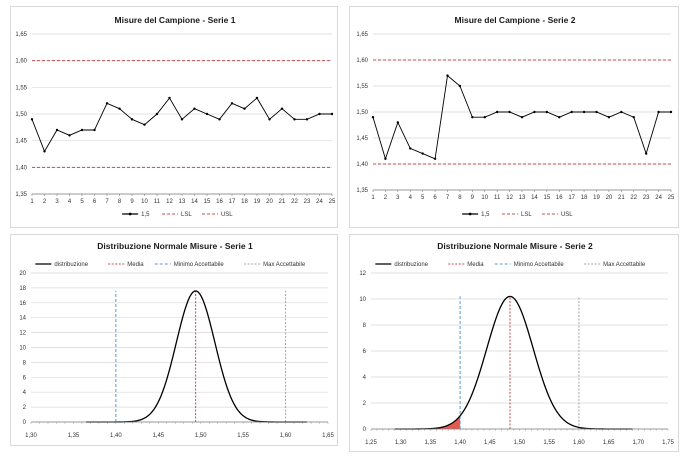 The width and height of the screenshot is (697, 466). Describe the element at coordinates (307, 202) in the screenshot. I see `x-tick-label: 23` at that location.